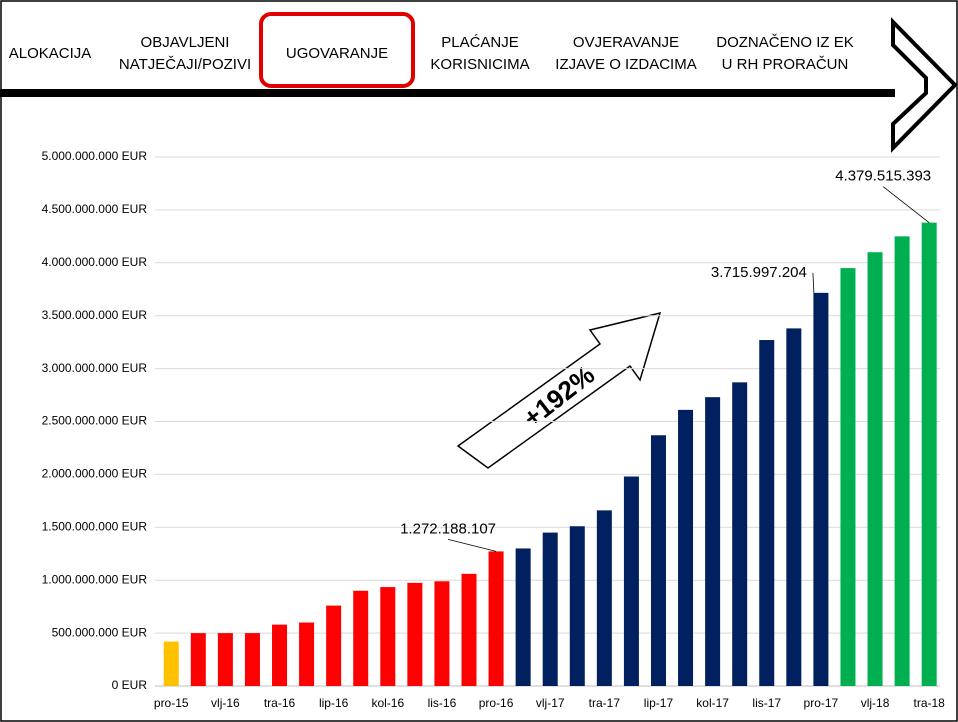 The image size is (958, 722). I want to click on y-tick-label: 1.500.000.000 EUR, so click(95, 526).